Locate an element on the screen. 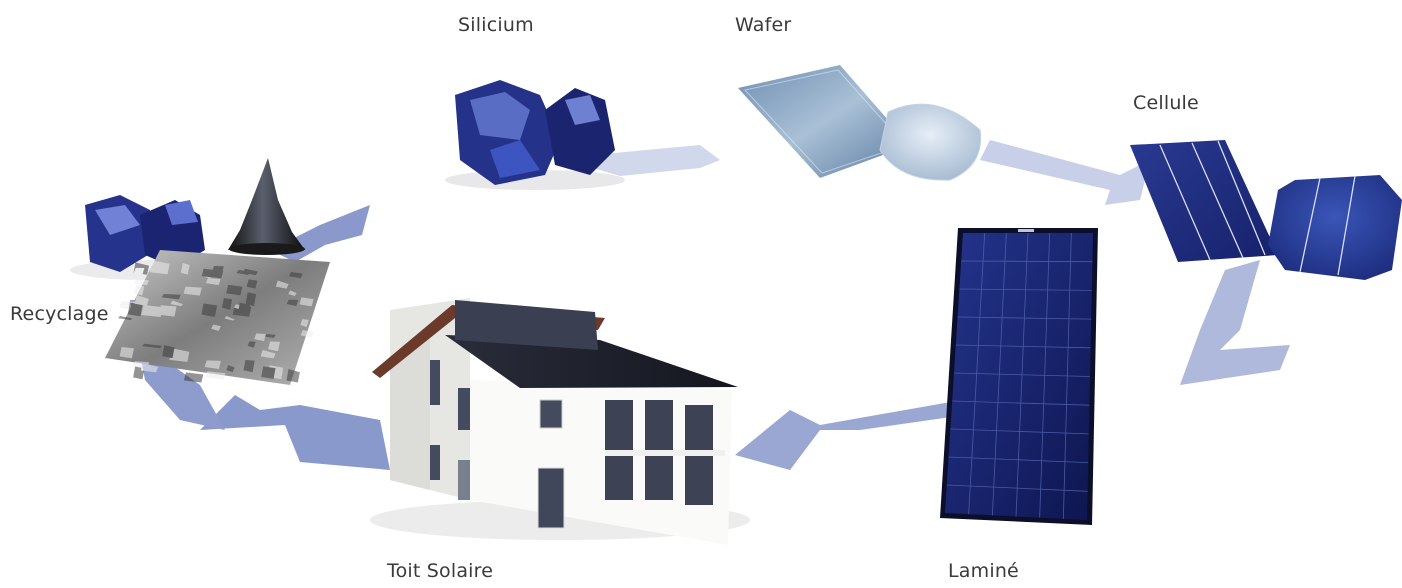 The image size is (1402, 588). label-cellule: Cellule is located at coordinates (1166, 103).